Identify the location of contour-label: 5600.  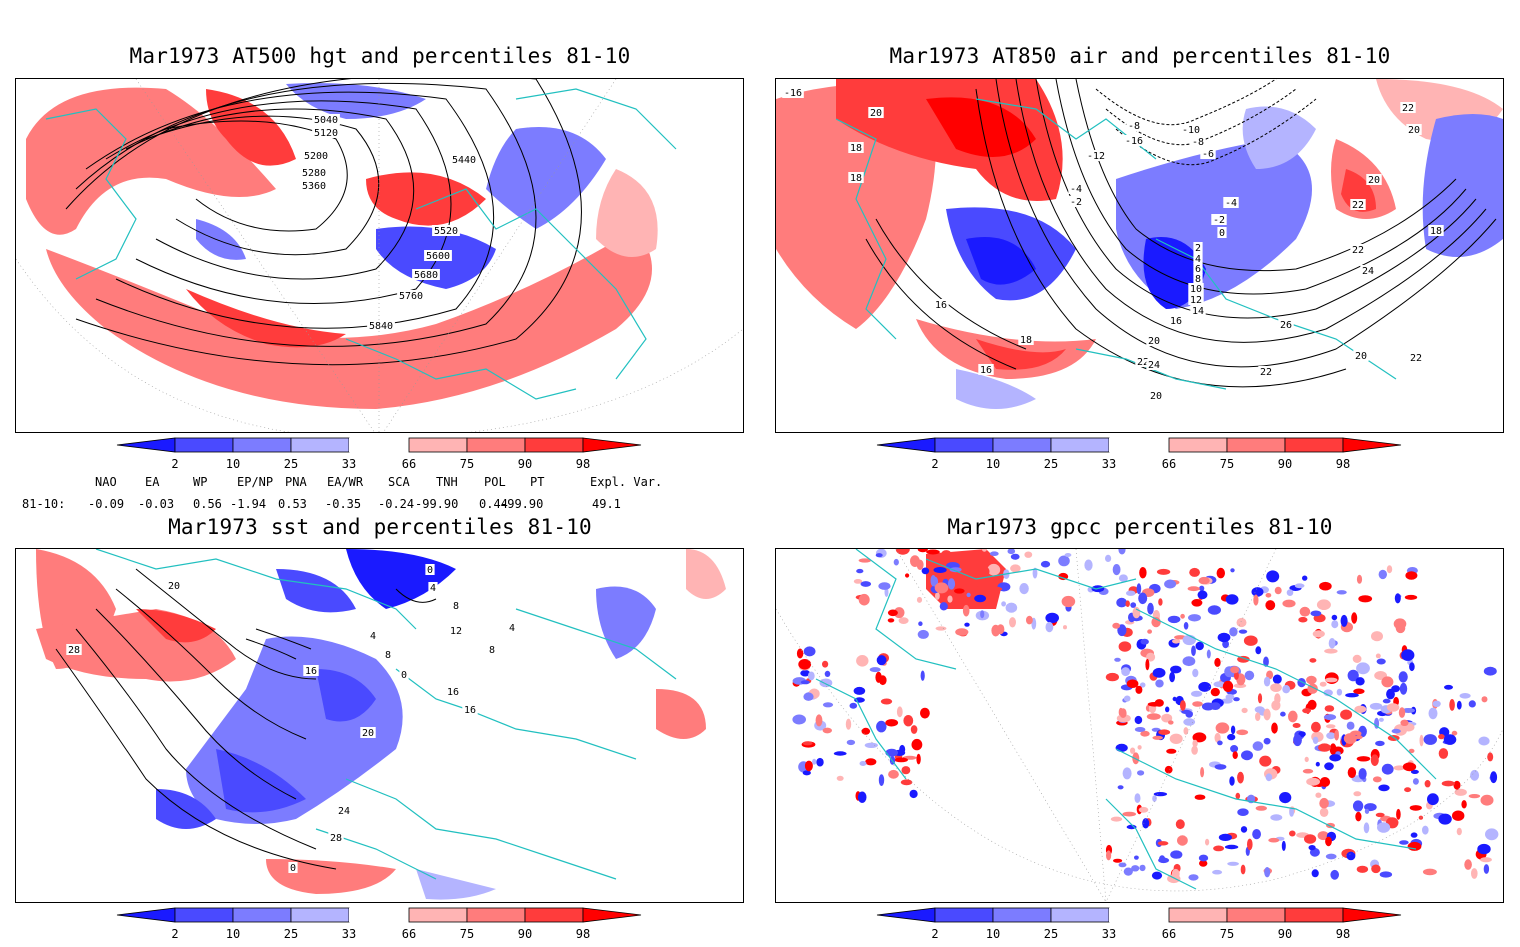
(438, 256).